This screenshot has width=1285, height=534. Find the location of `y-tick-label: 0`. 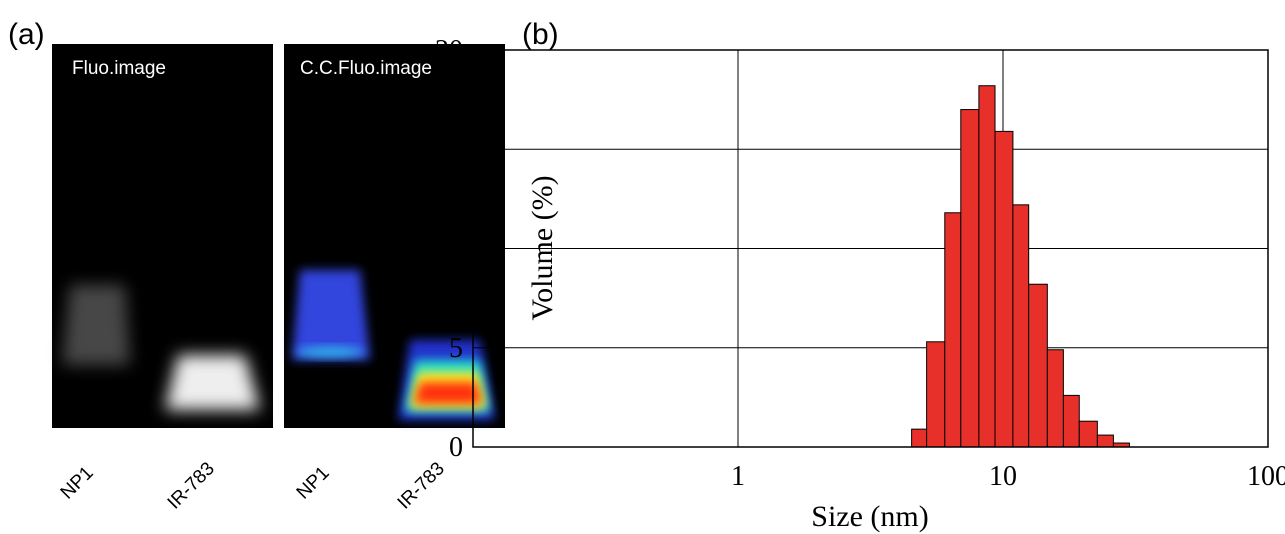

y-tick-label: 0 is located at coordinates (456, 447).